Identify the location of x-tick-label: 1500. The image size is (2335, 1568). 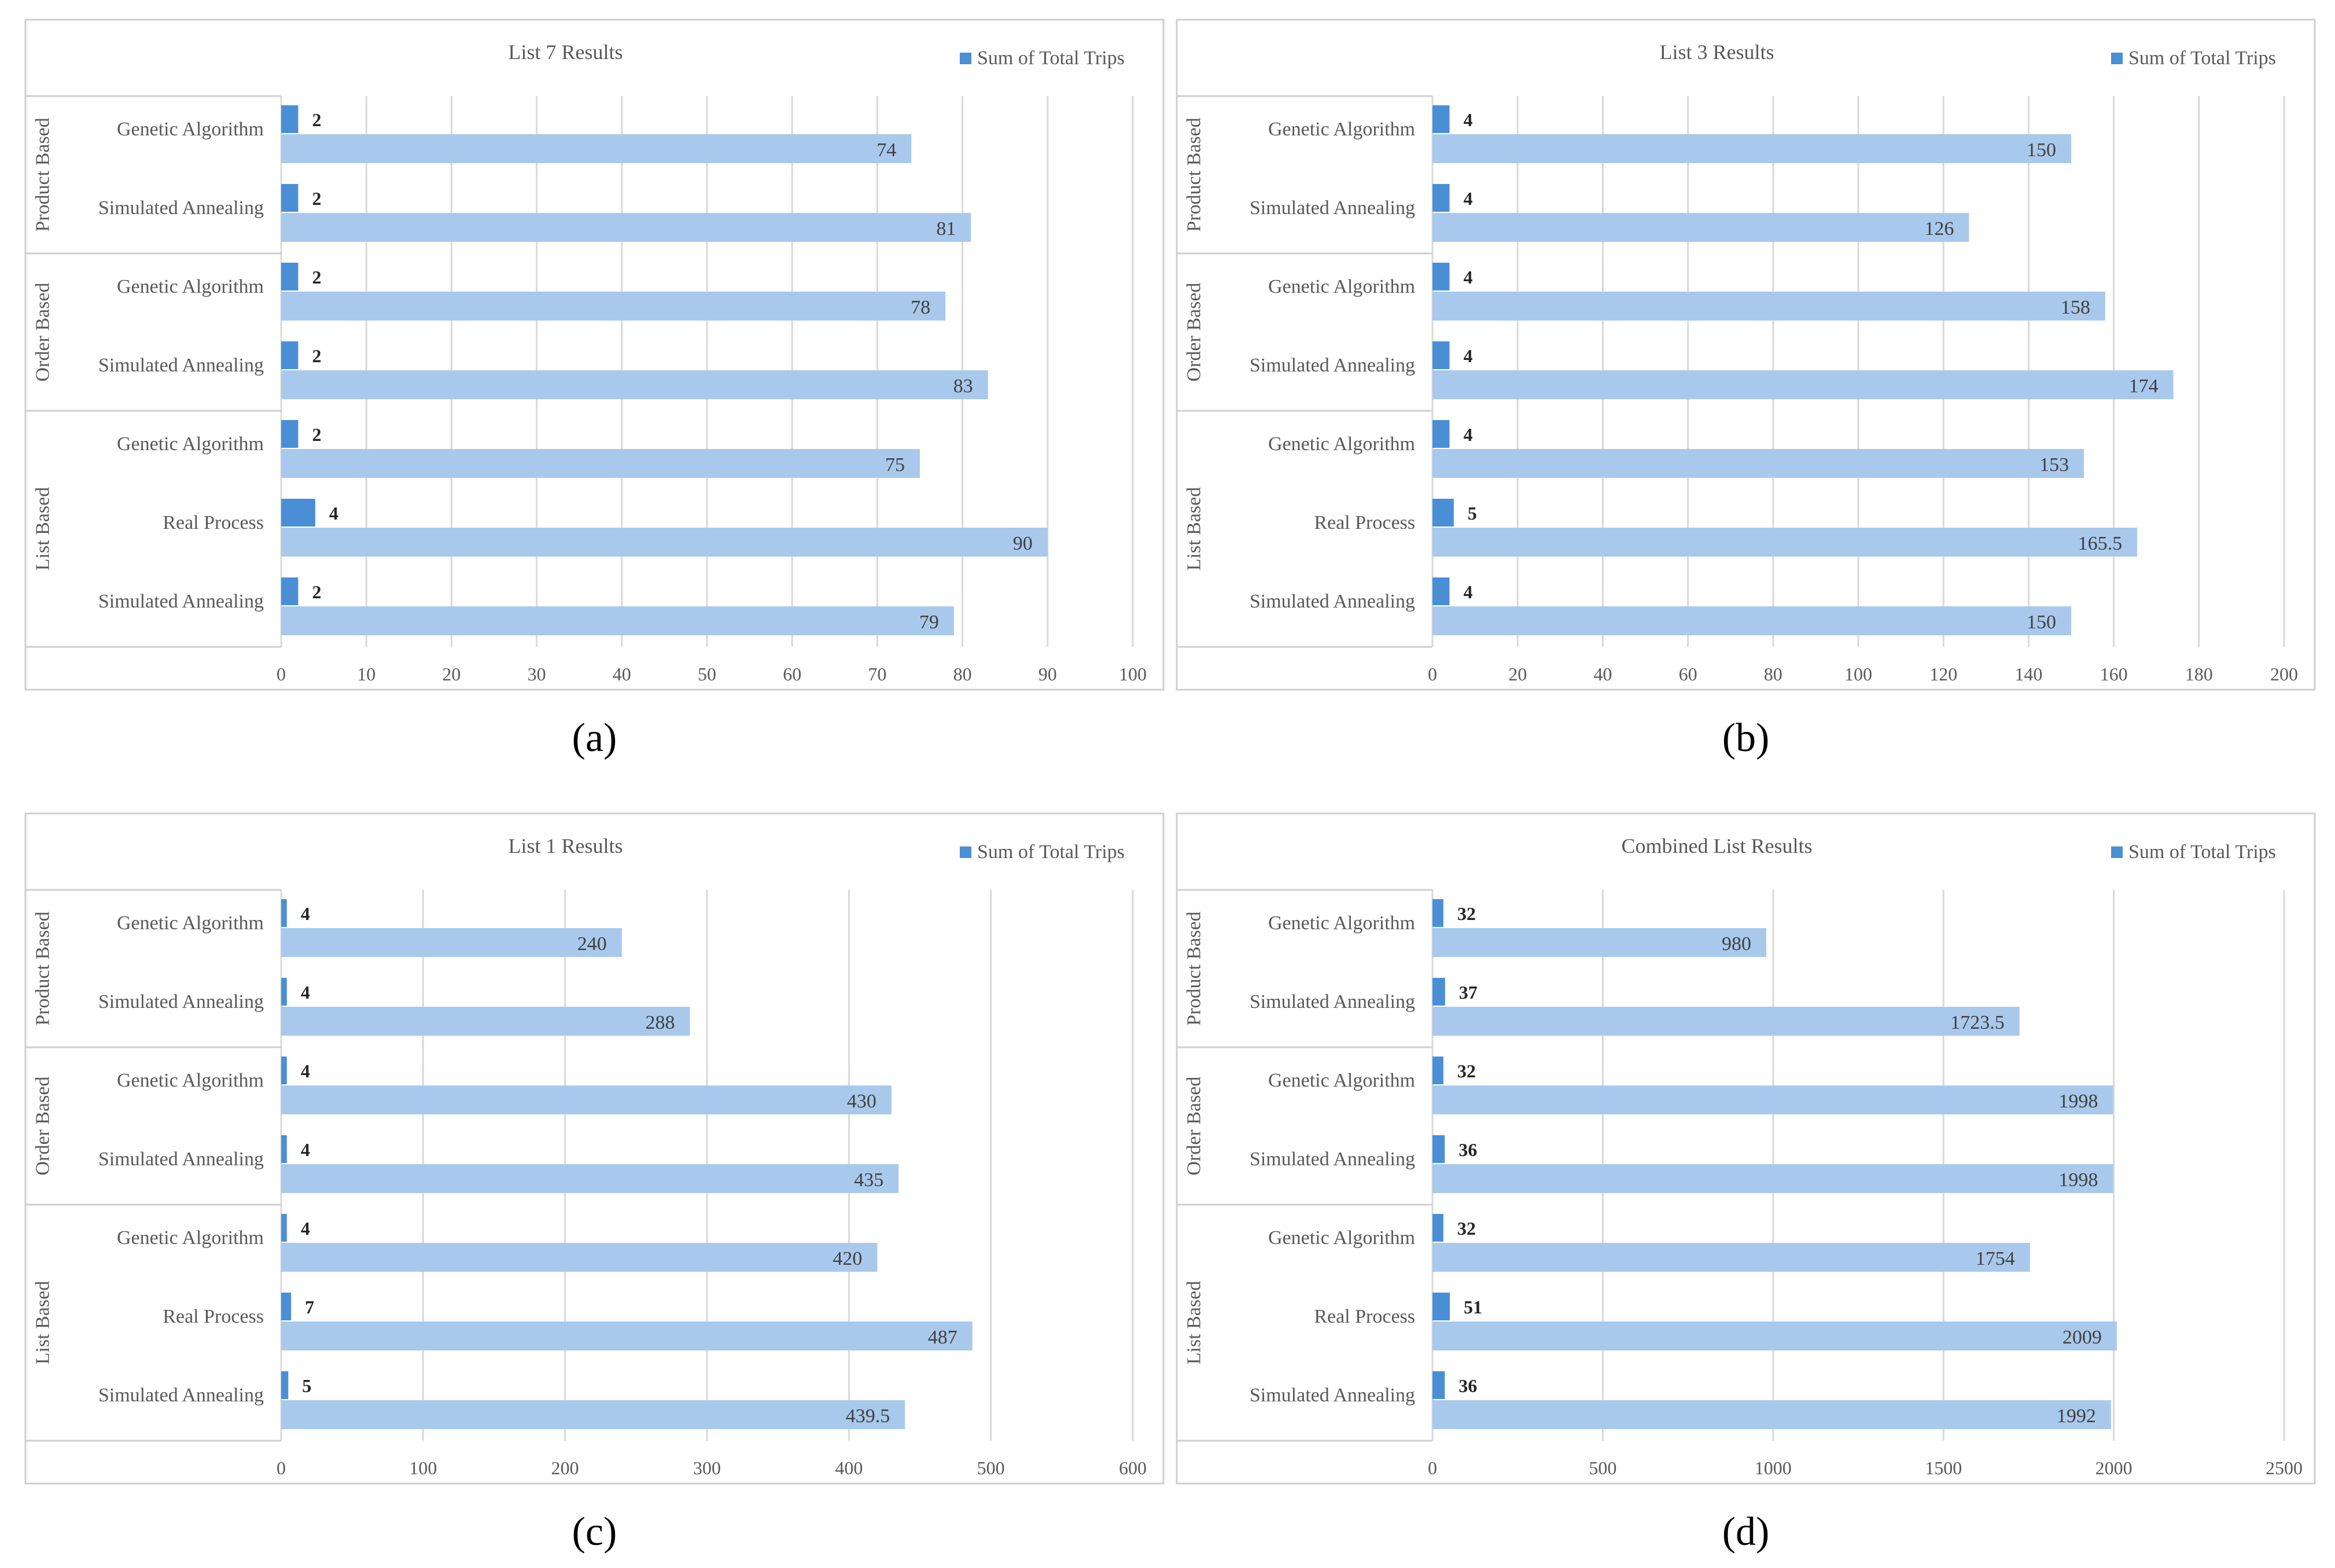
(1943, 1468).